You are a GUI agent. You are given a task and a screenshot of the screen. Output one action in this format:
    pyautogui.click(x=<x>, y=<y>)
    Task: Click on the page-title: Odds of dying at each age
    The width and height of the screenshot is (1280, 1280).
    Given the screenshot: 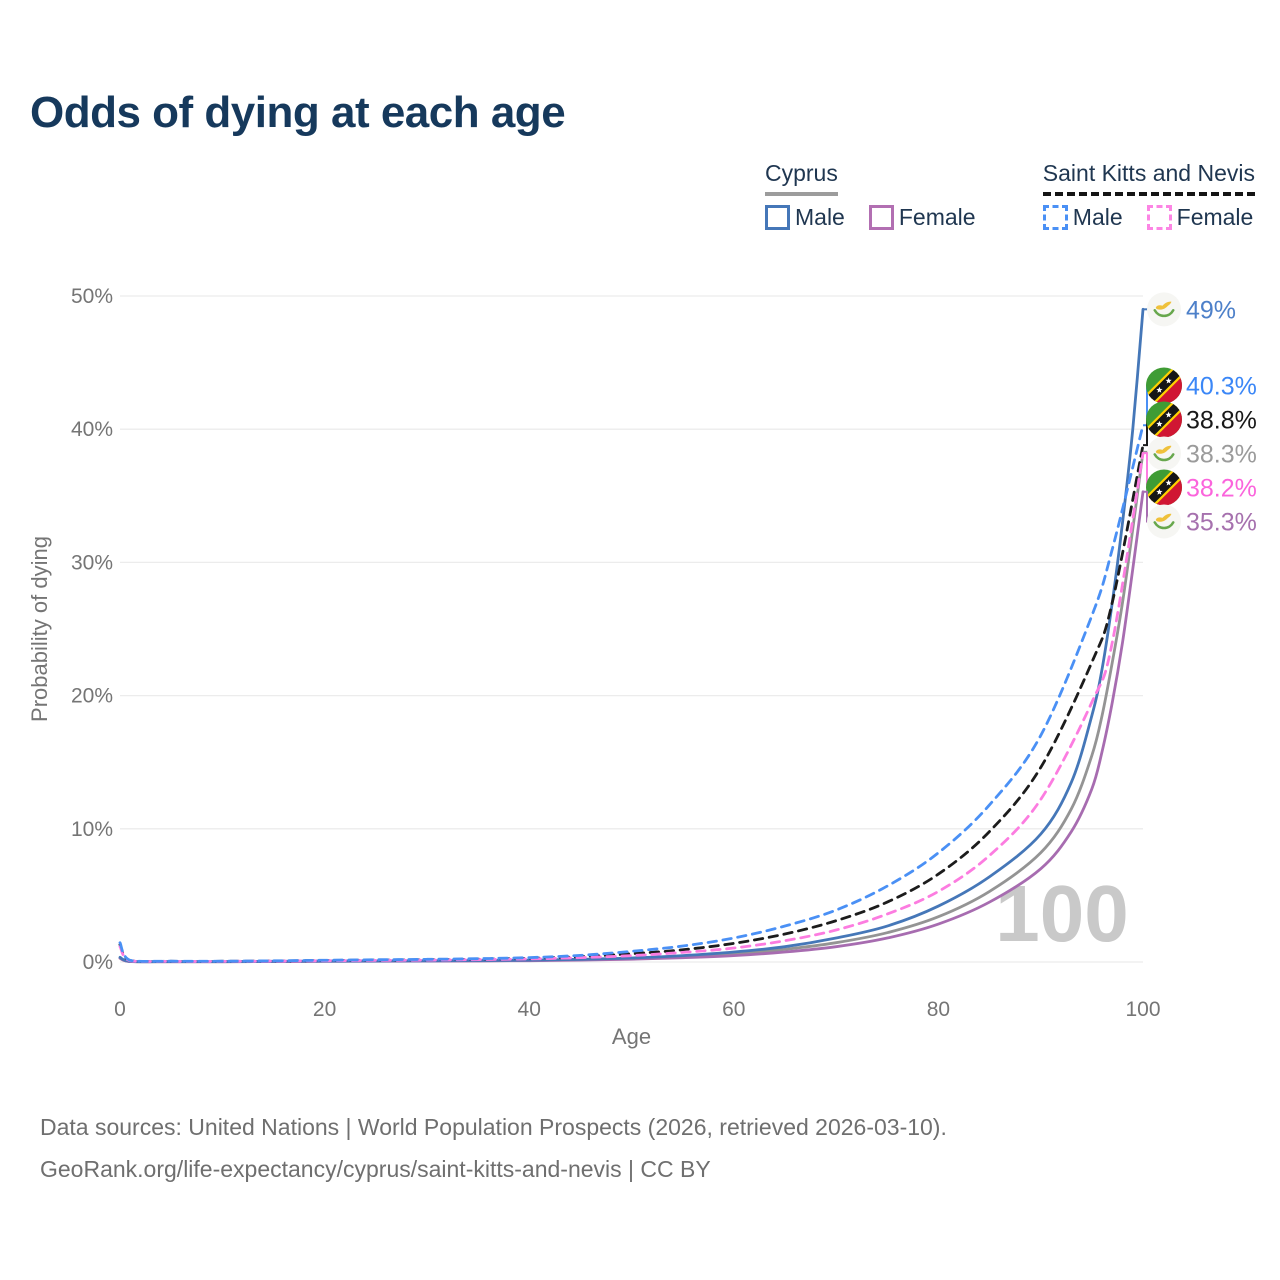 What is the action you would take?
    pyautogui.click(x=298, y=112)
    